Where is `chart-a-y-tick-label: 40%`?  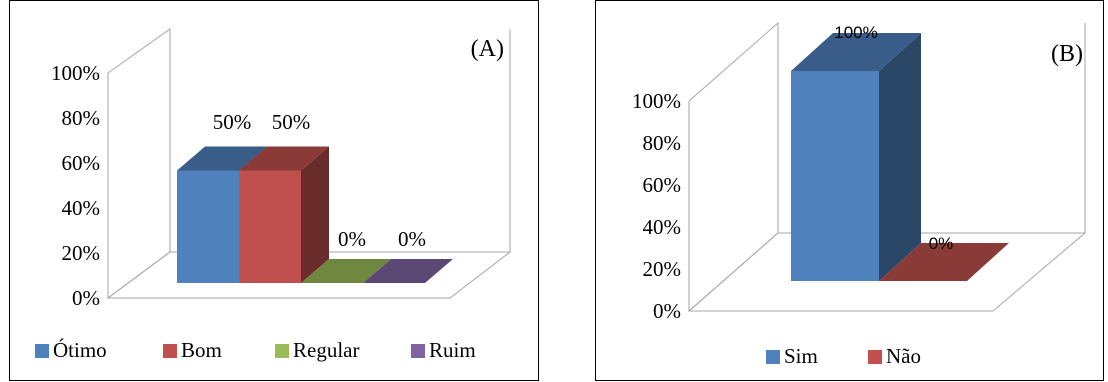
chart-a-y-tick-label: 40% is located at coordinates (81, 208).